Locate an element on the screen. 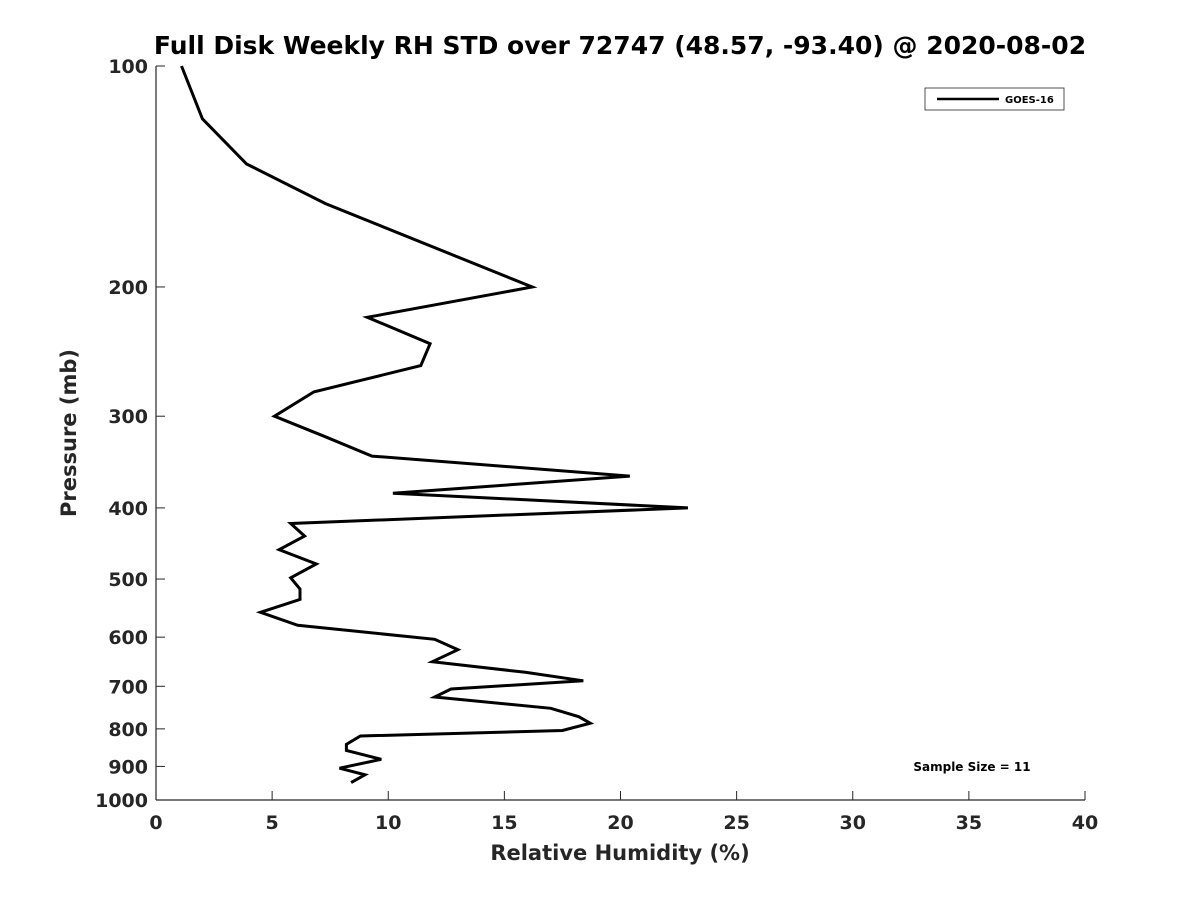  y-tick-label: 300 is located at coordinates (128, 417).